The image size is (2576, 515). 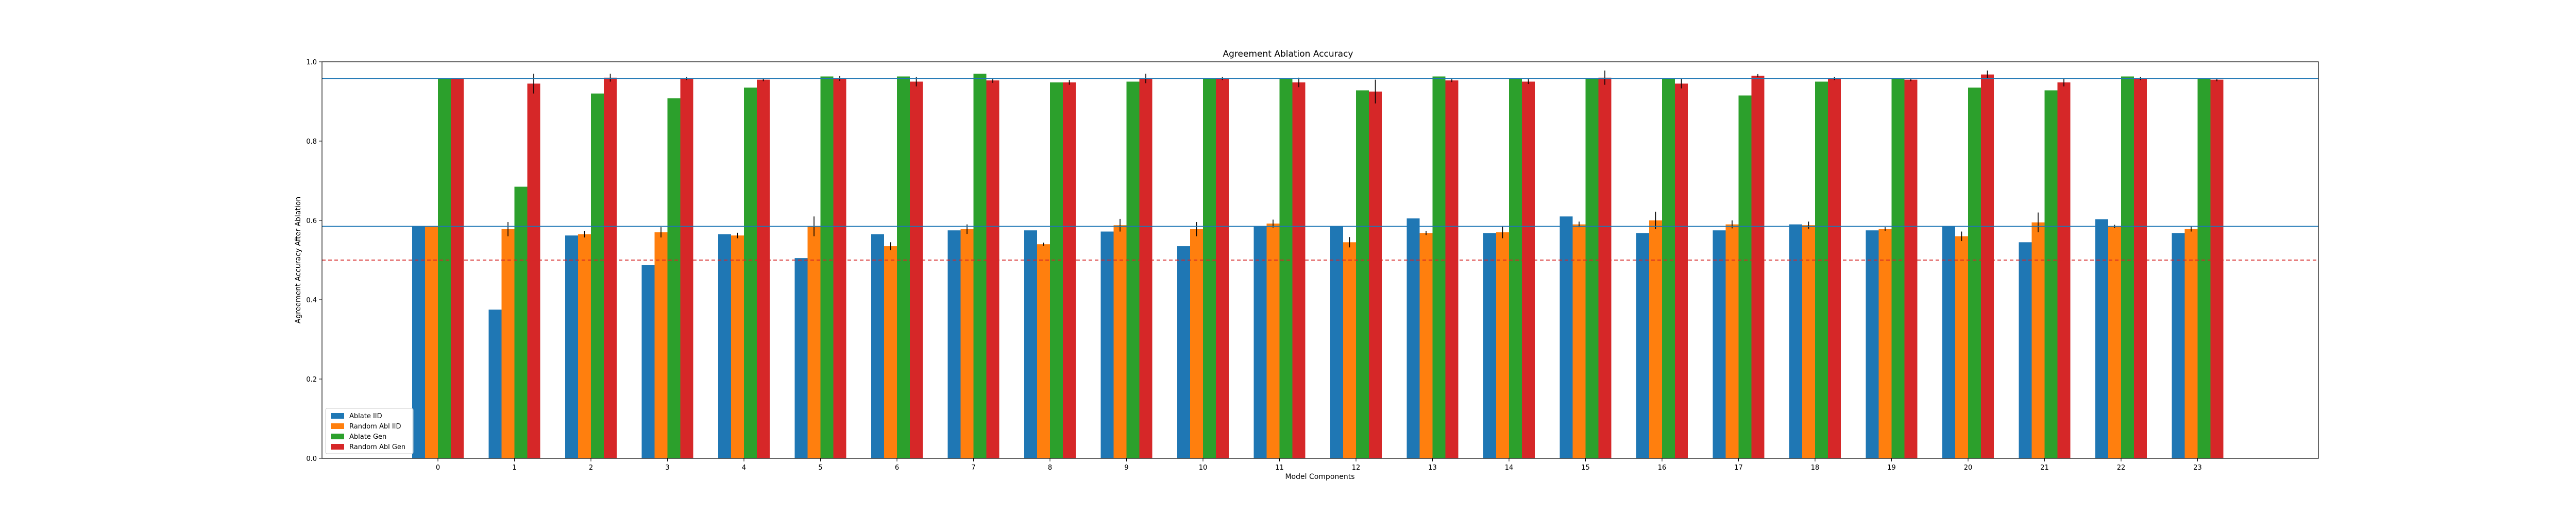 I want to click on x-tick-label: 14, so click(x=1509, y=468).